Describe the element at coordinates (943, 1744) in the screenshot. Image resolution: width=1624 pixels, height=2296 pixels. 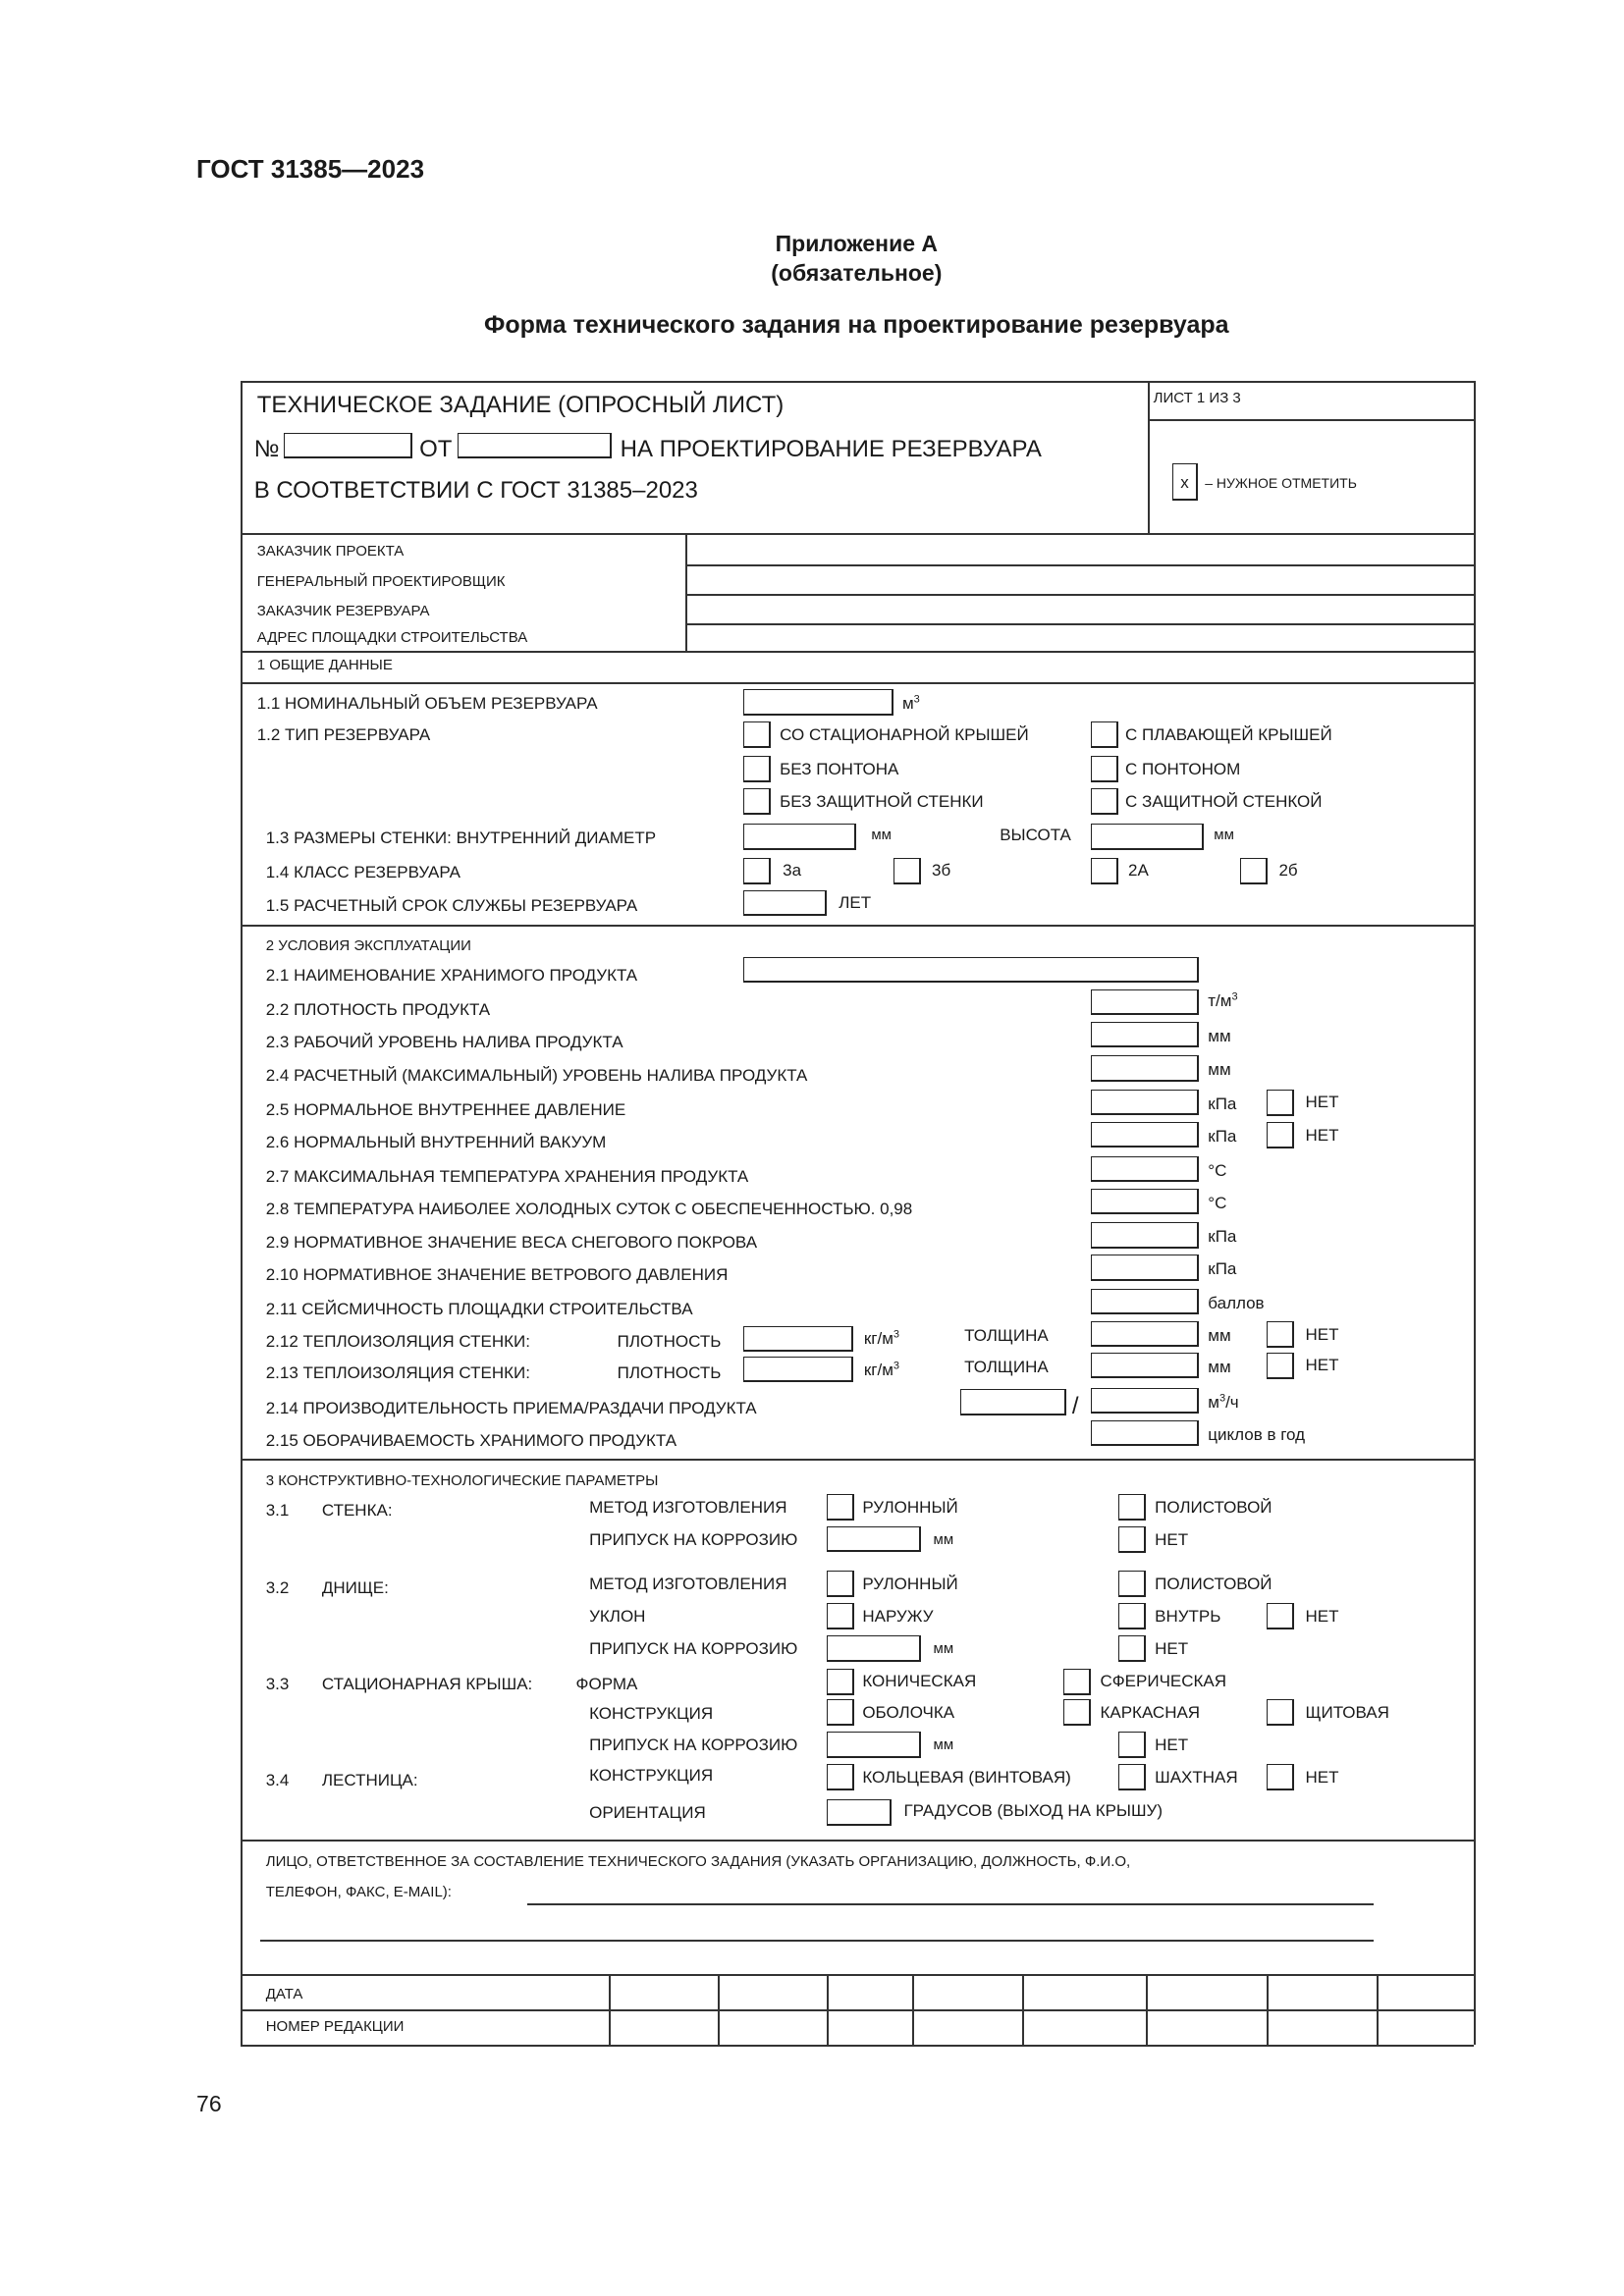
I see `unit-mm: мм` at that location.